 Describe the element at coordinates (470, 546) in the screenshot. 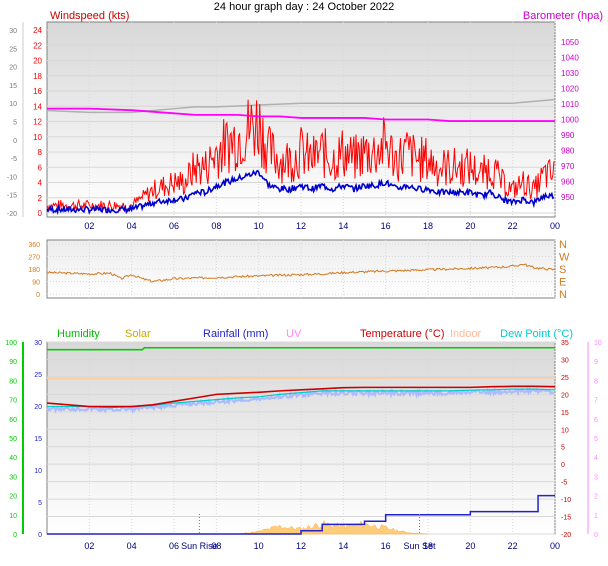

I see `x-tick-label: 20` at that location.